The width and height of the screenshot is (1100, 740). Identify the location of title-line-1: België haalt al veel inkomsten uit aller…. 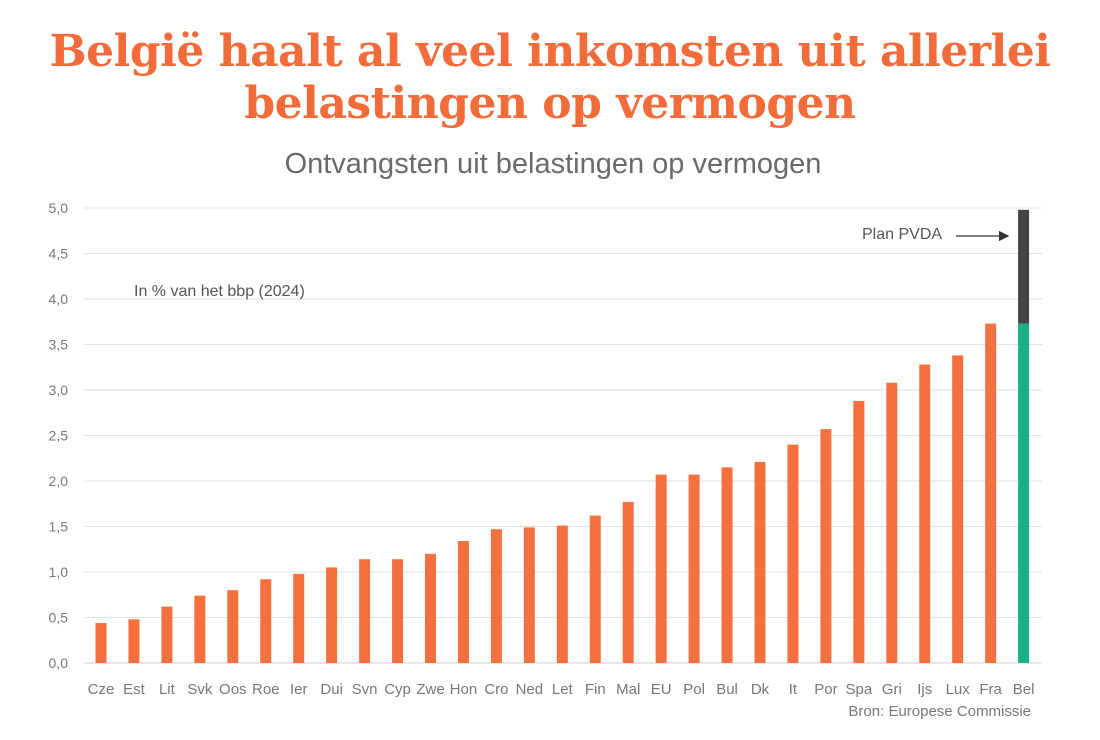
(550, 51).